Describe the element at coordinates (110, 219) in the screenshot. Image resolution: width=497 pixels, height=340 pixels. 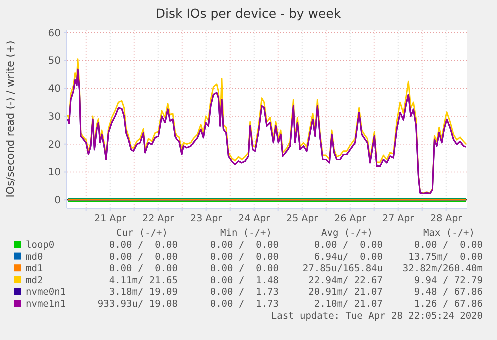
I see `x-tick-label: 21 Apr` at that location.